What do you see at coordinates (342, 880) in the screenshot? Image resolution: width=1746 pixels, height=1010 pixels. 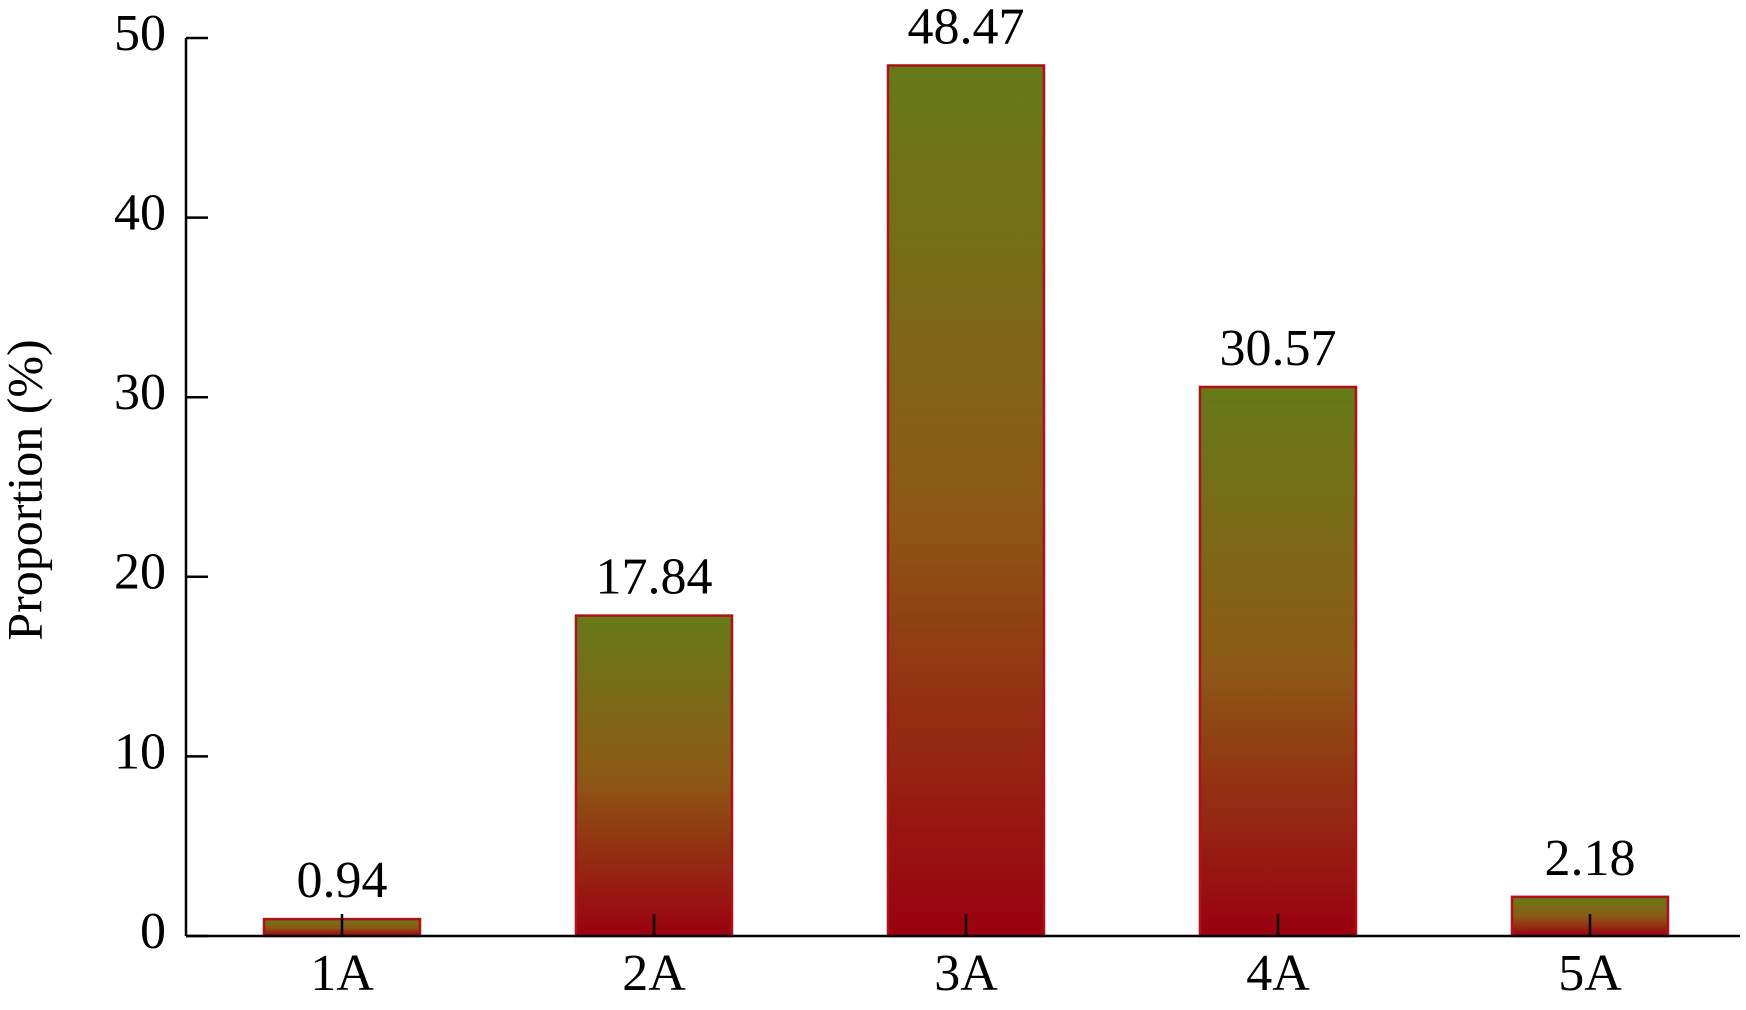 I see `value-label: 0.94` at bounding box center [342, 880].